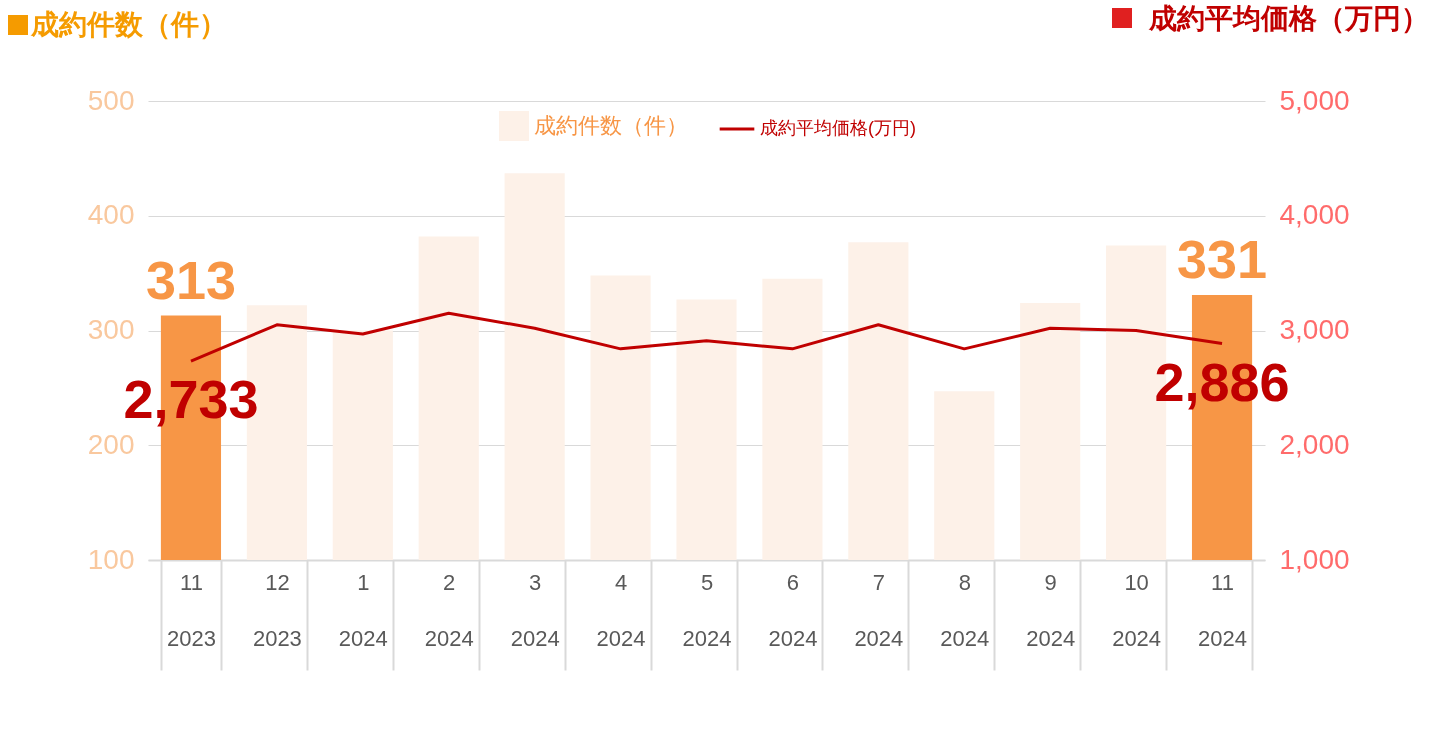 This screenshot has height=738, width=1440. Describe the element at coordinates (1137, 610) in the screenshot. I see `category-label: 10 2024` at that location.